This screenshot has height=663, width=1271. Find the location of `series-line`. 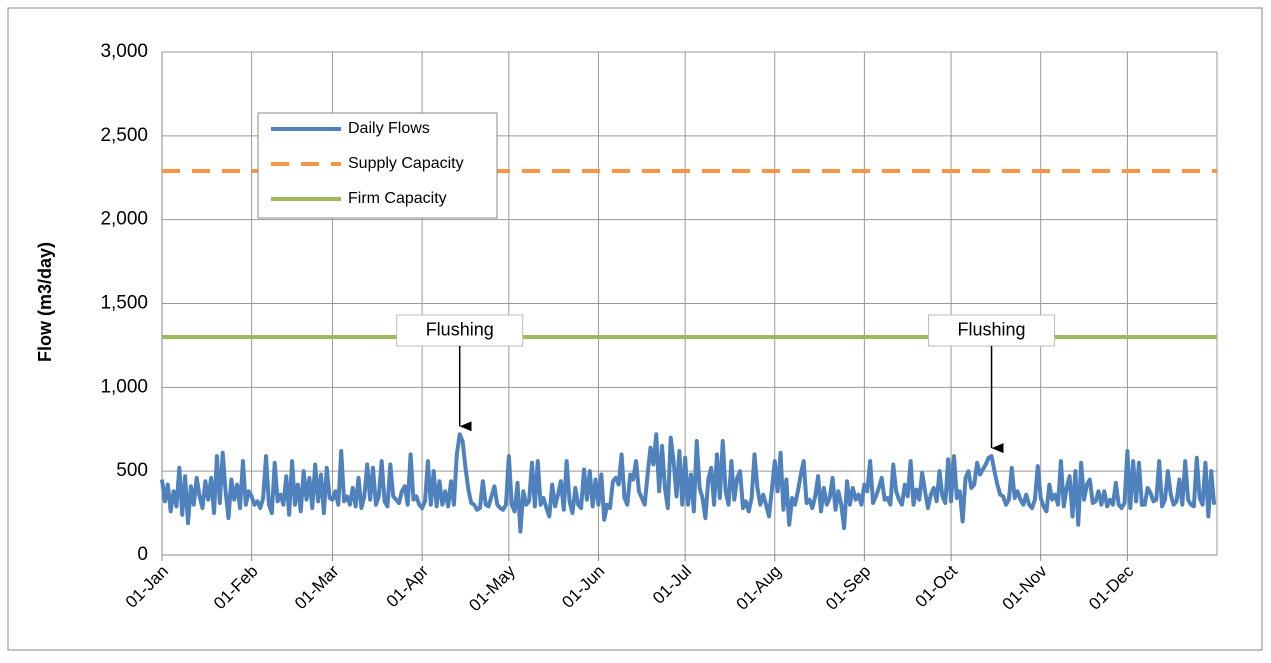

series-line is located at coordinates (688, 483).